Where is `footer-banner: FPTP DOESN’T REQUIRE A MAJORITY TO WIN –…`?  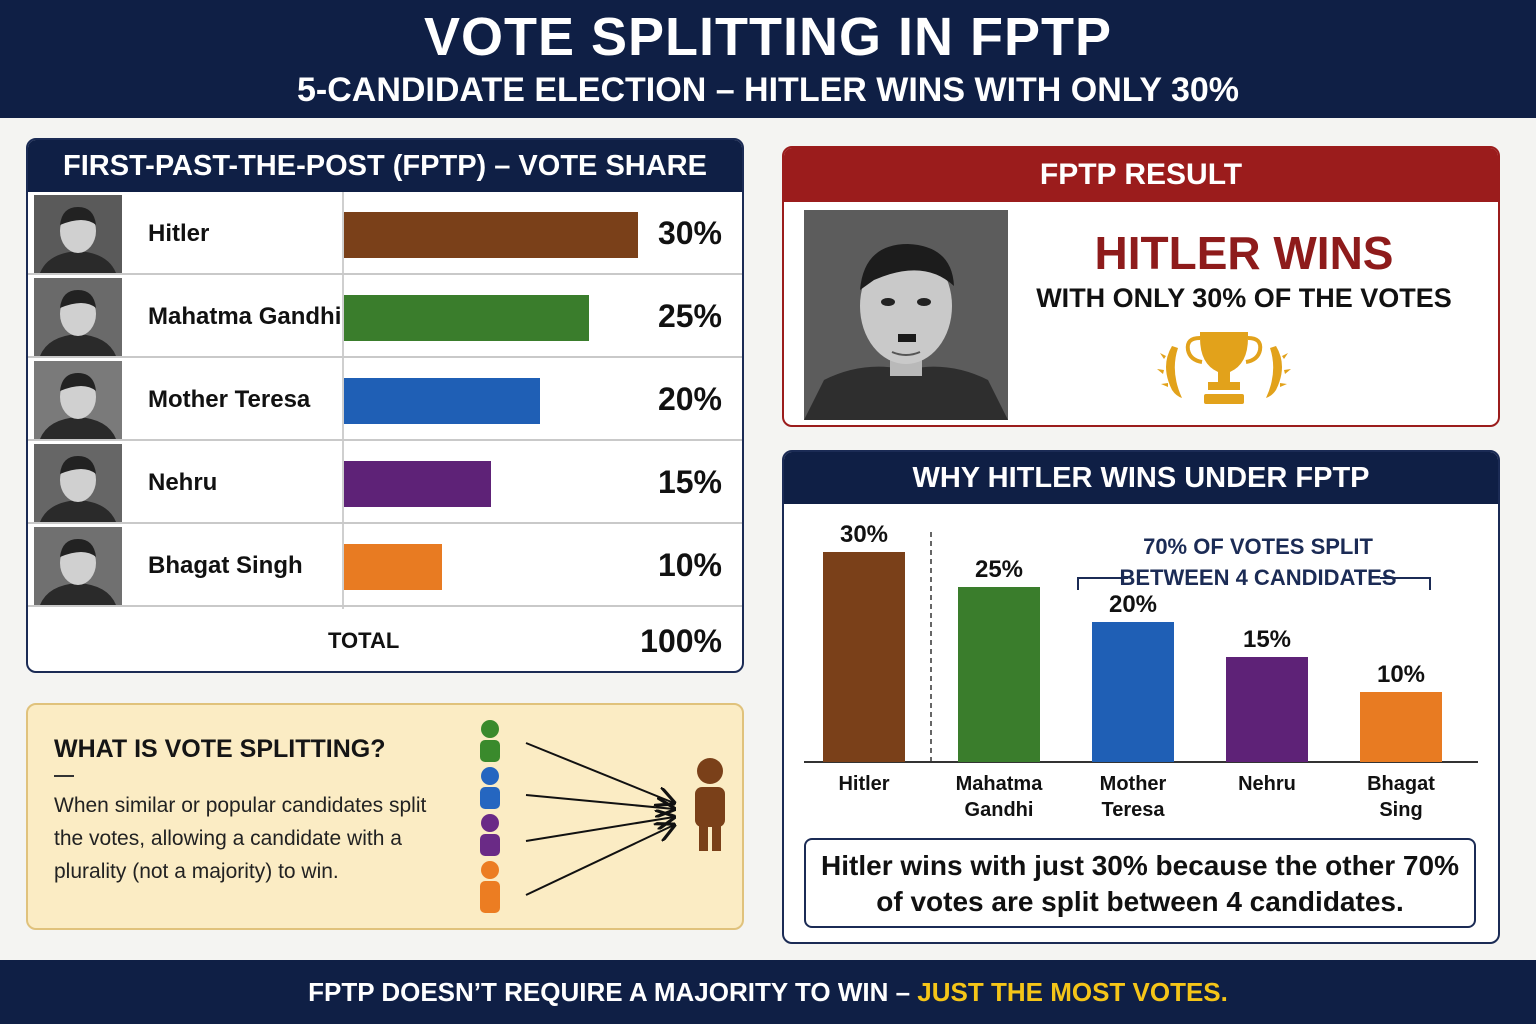
footer-banner: FPTP DOESN’T REQUIRE A MAJORITY TO WIN –… is located at coordinates (768, 992).